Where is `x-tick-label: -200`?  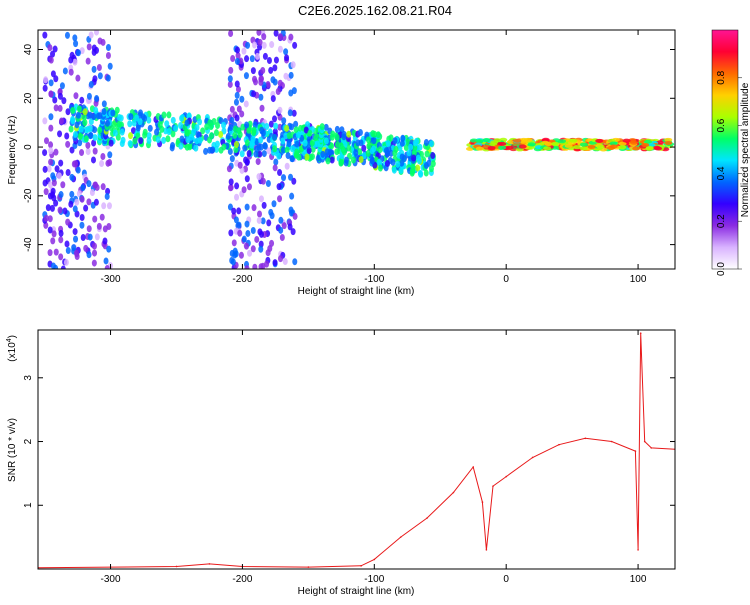
x-tick-label: -200 is located at coordinates (242, 579).